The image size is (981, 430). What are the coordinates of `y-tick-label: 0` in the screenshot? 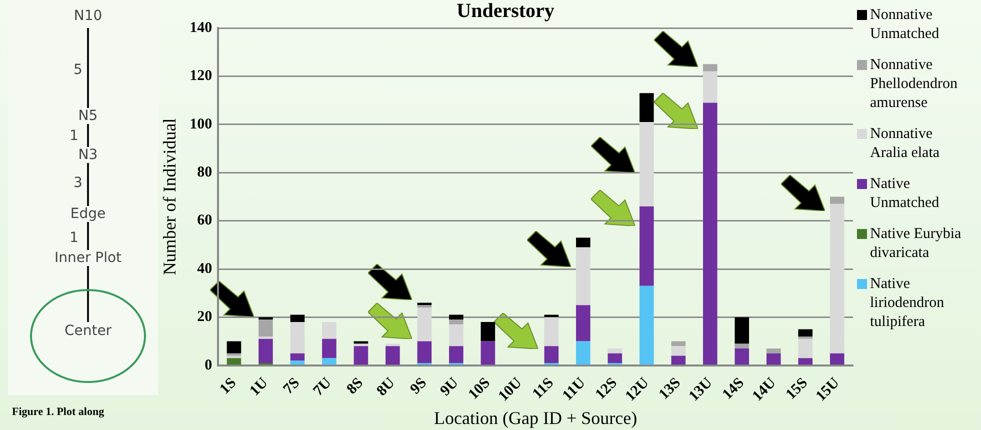 It's located at (208, 365).